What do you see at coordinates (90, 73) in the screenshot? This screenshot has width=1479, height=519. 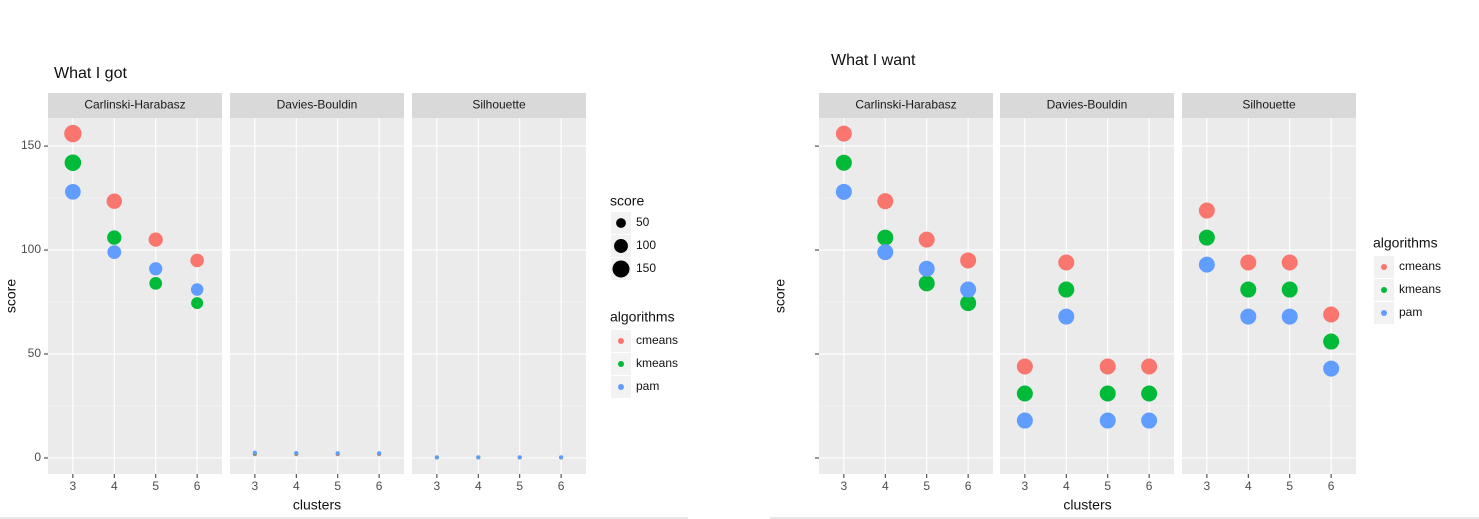 I see `chart-title: What I got` at bounding box center [90, 73].